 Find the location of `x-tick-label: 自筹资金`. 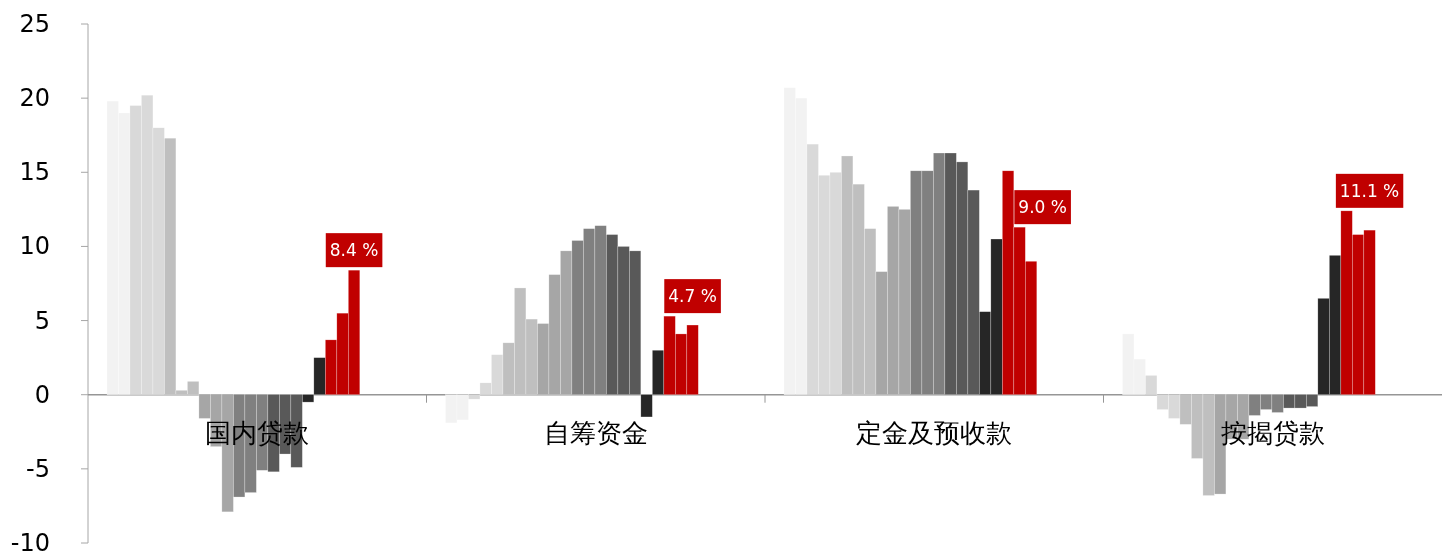

x-tick-label: 自筹资金 is located at coordinates (595, 432).